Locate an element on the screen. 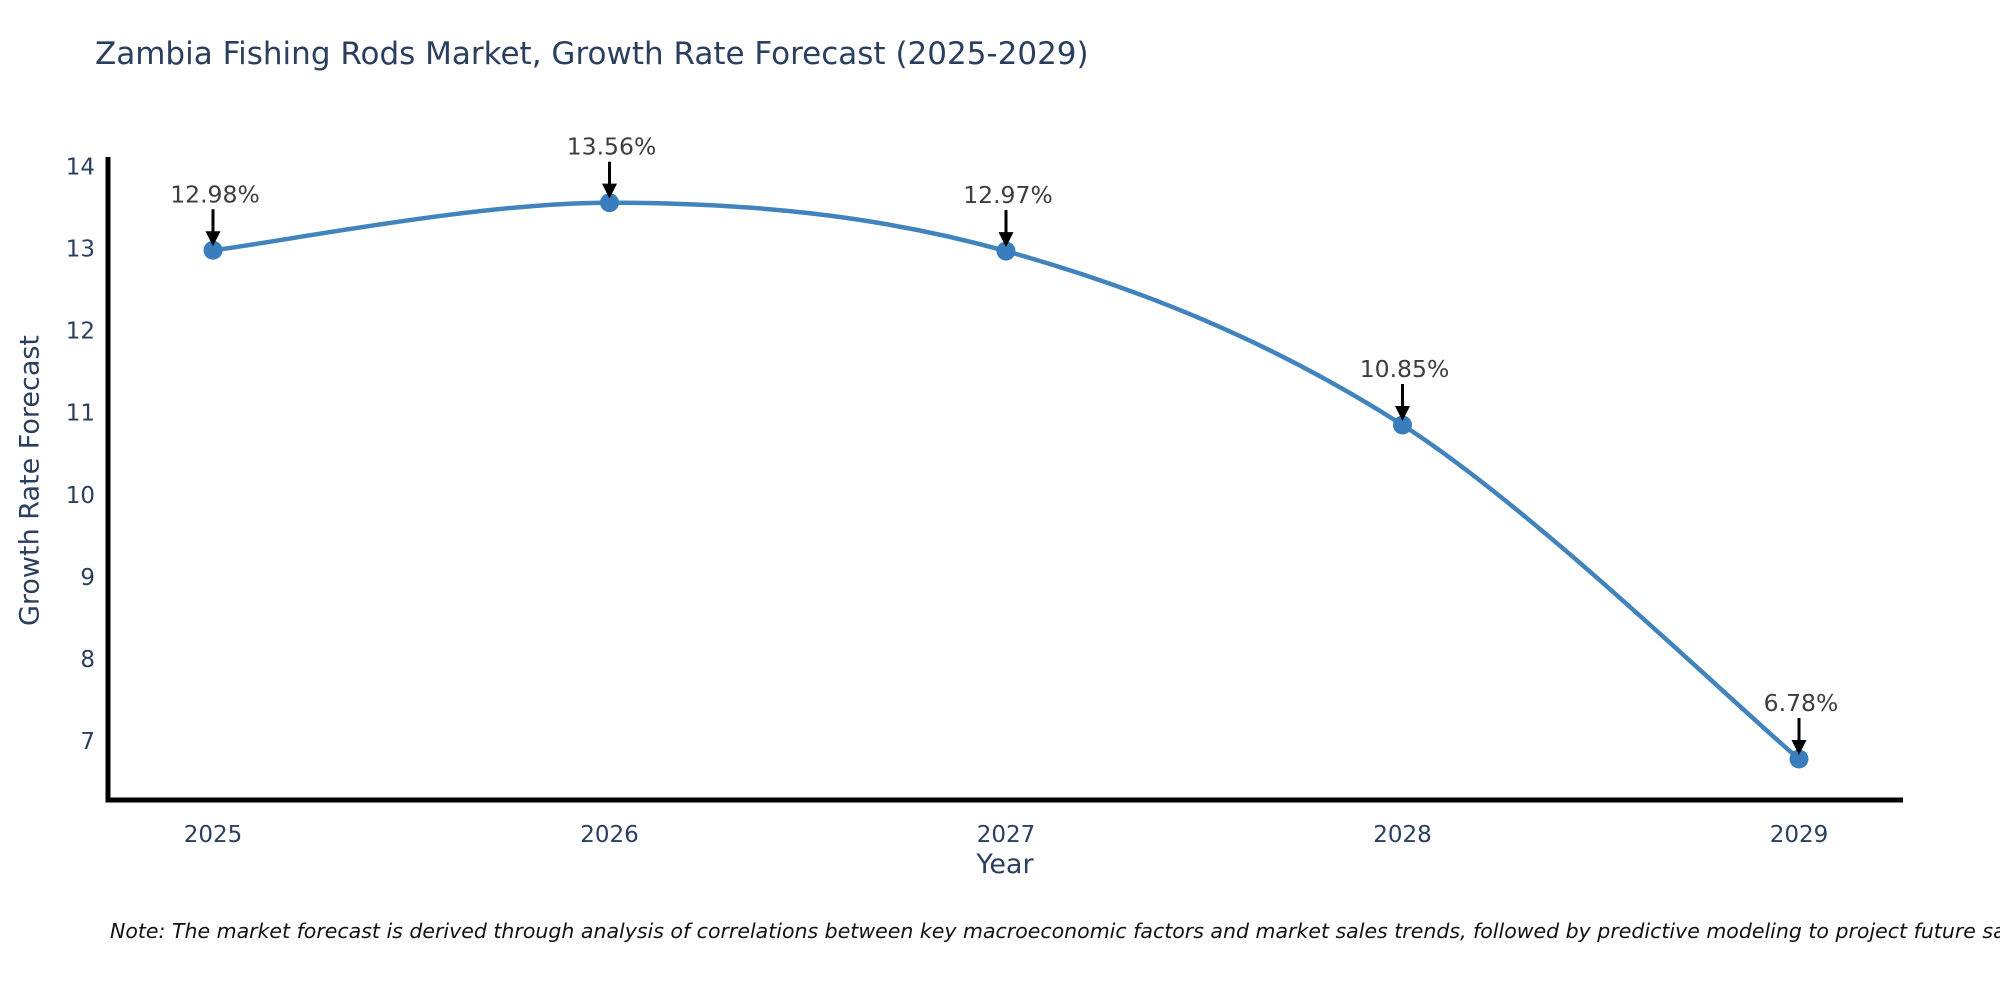 The width and height of the screenshot is (2000, 1000). x-tick-label: 2026 is located at coordinates (609, 835).